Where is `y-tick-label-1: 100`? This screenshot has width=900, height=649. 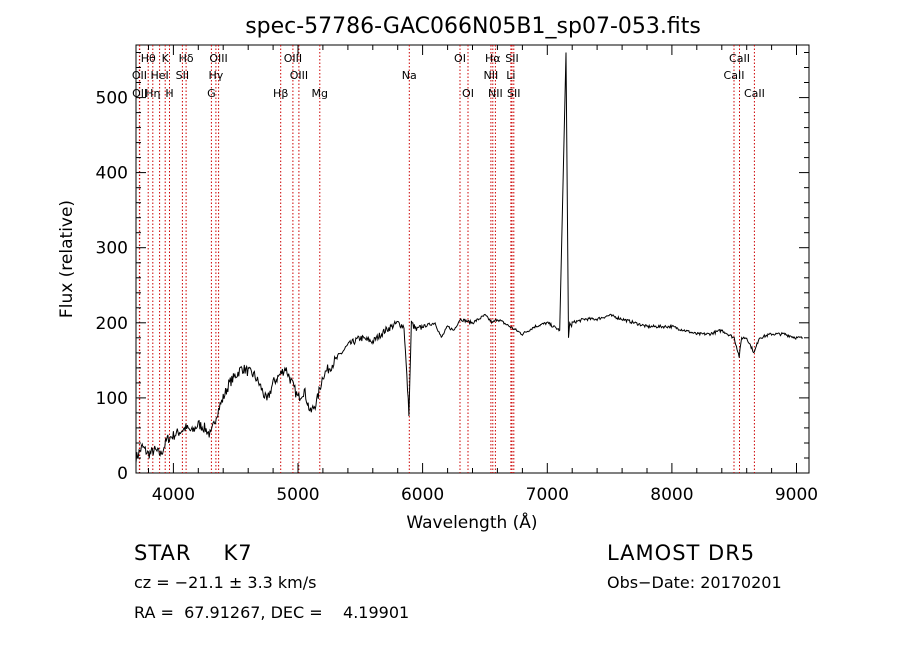 y-tick-label-1: 100 is located at coordinates (112, 399).